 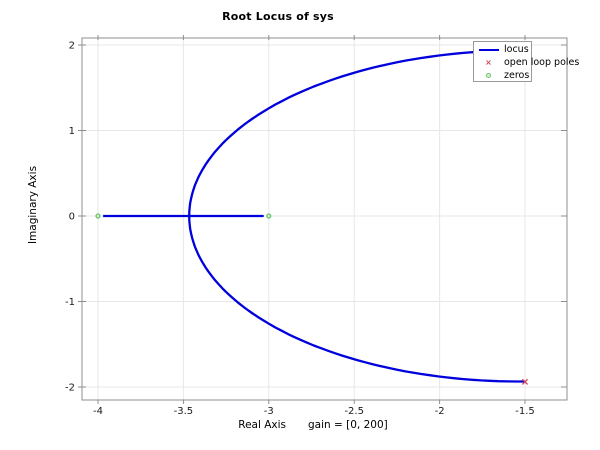 What do you see at coordinates (542, 62) in the screenshot?
I see `legend-label-poles: open loop poles` at bounding box center [542, 62].